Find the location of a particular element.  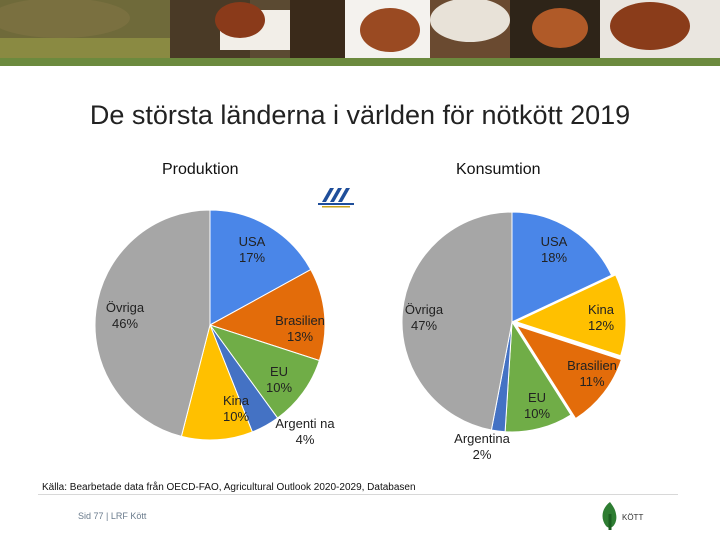

pie-slice-eu is located at coordinates (264, 371).